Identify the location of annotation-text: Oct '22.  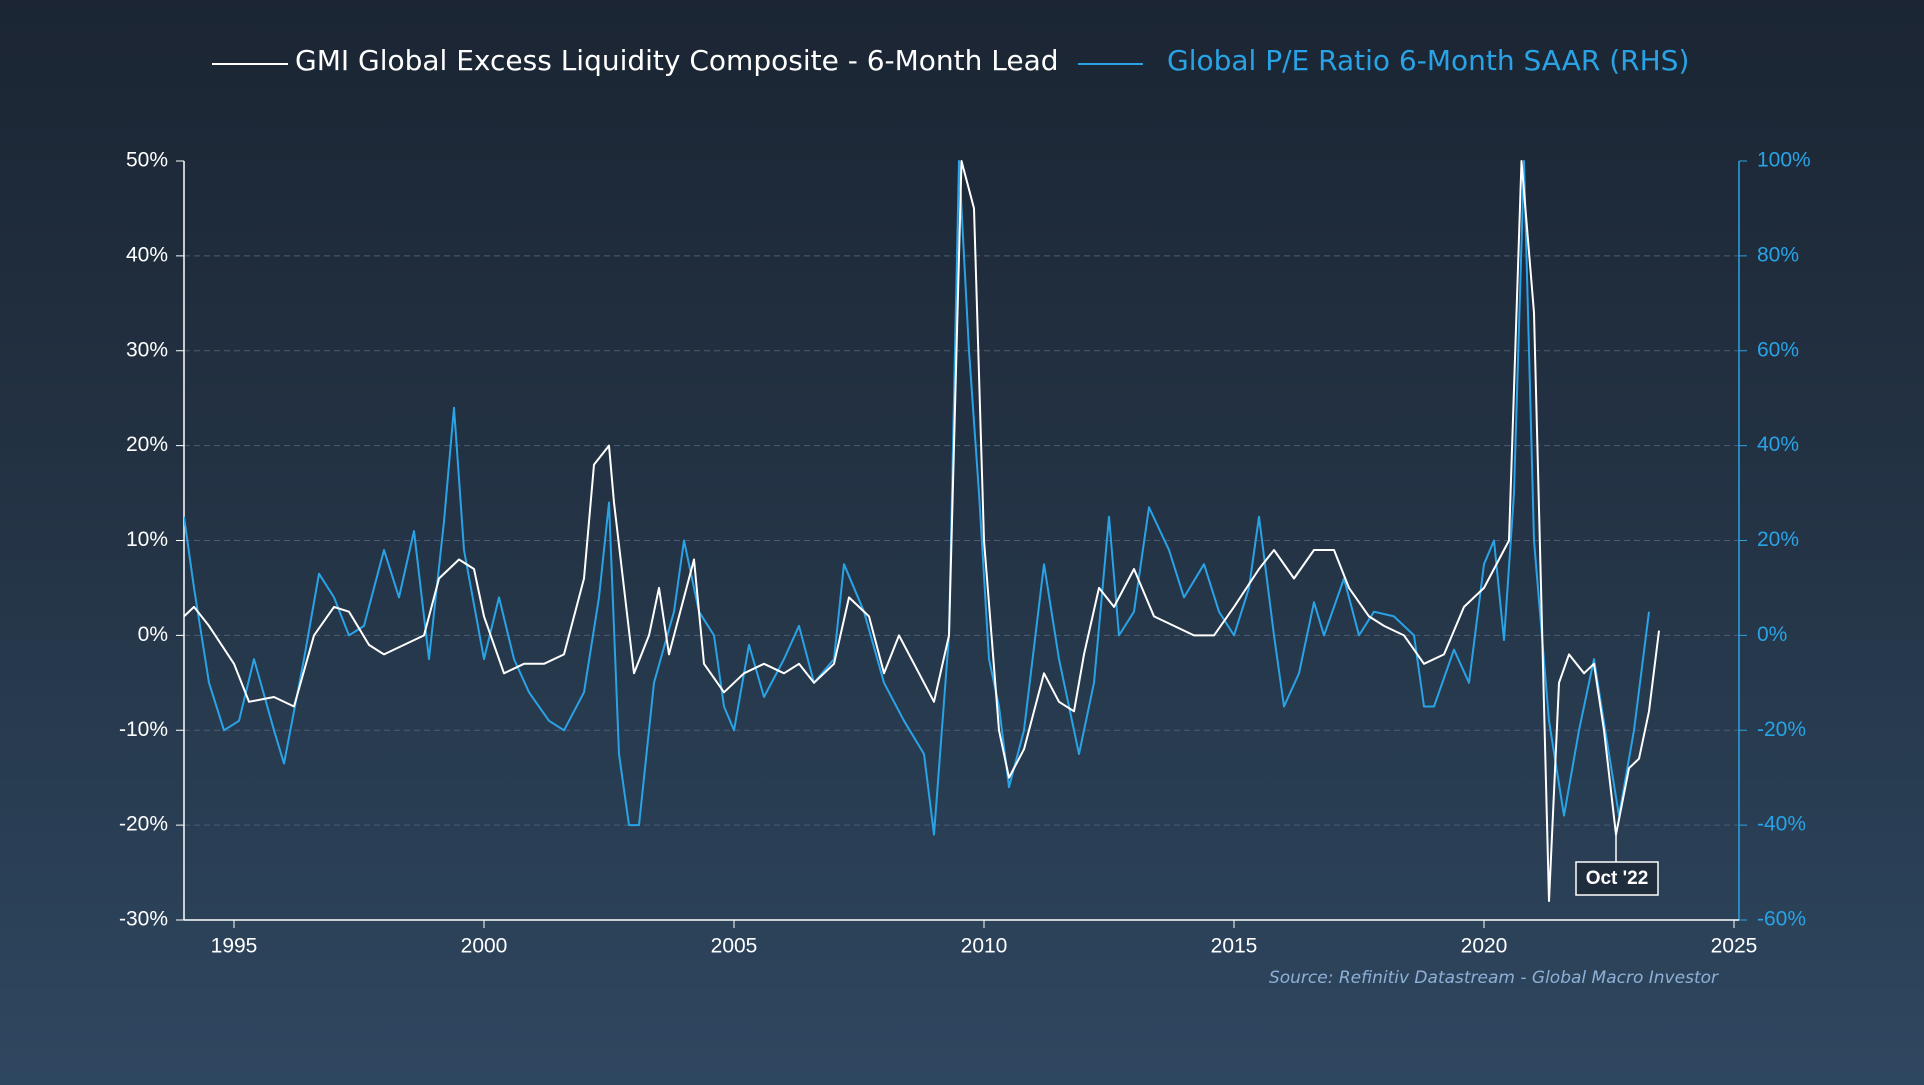
(1617, 878).